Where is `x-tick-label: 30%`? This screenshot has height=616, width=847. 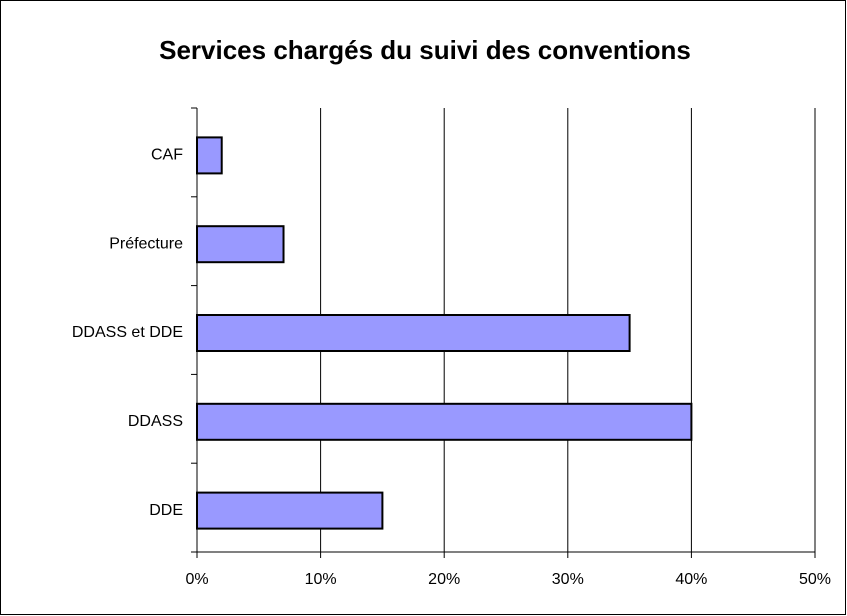 x-tick-label: 30% is located at coordinates (568, 579).